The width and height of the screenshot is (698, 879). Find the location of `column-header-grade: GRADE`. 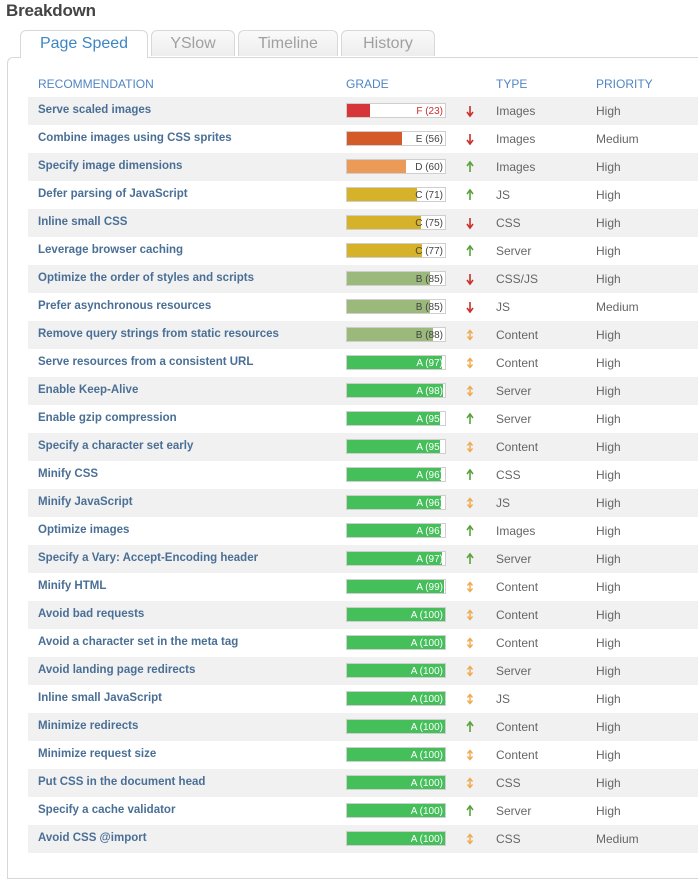

column-header-grade: GRADE is located at coordinates (367, 84).